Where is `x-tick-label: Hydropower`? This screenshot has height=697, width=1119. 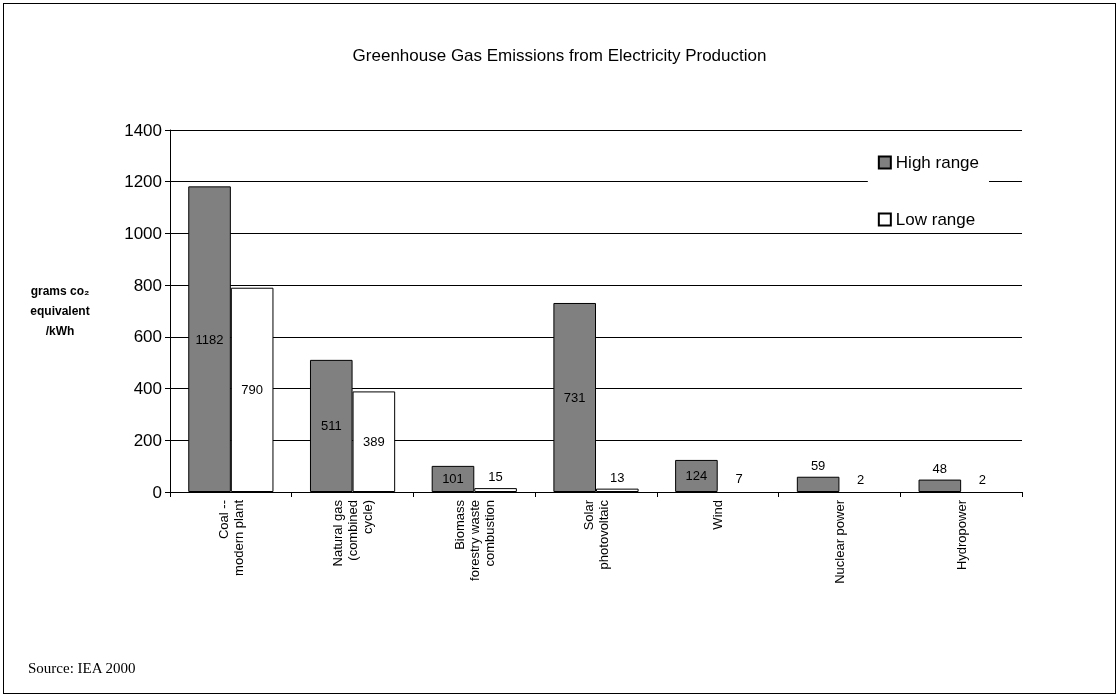 x-tick-label: Hydropower is located at coordinates (961, 535).